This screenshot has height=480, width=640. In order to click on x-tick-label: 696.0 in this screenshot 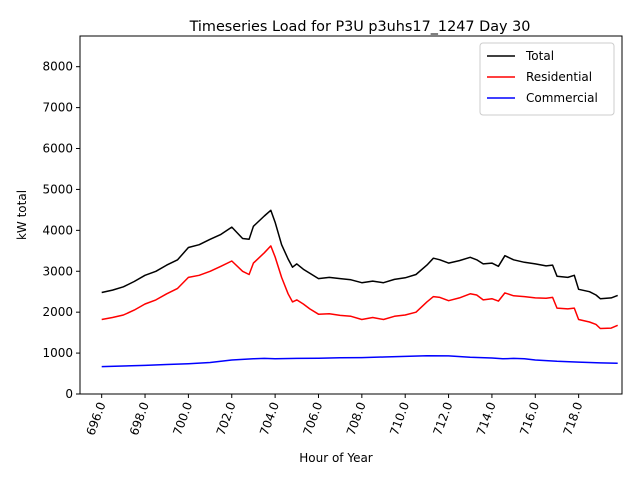, I will do `click(96, 418)`.